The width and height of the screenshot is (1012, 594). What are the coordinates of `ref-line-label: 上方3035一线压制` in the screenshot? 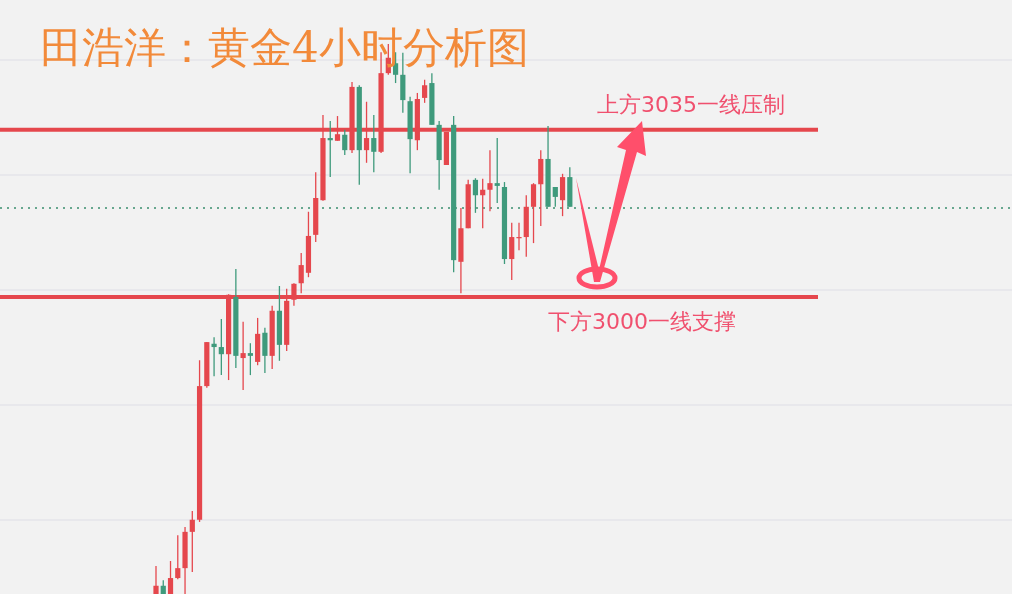 It's located at (691, 104).